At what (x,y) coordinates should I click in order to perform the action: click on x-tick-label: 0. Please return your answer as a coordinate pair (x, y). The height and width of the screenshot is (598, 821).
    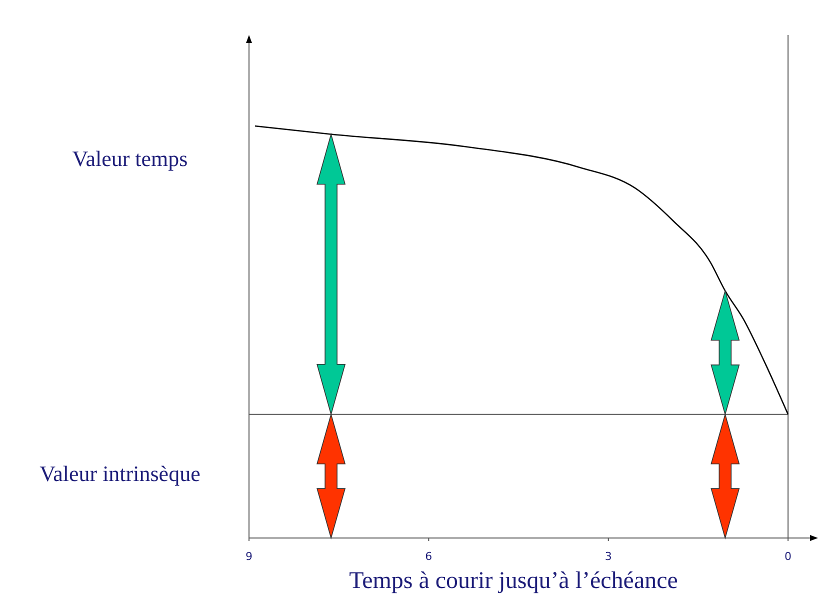
    Looking at the image, I should click on (788, 556).